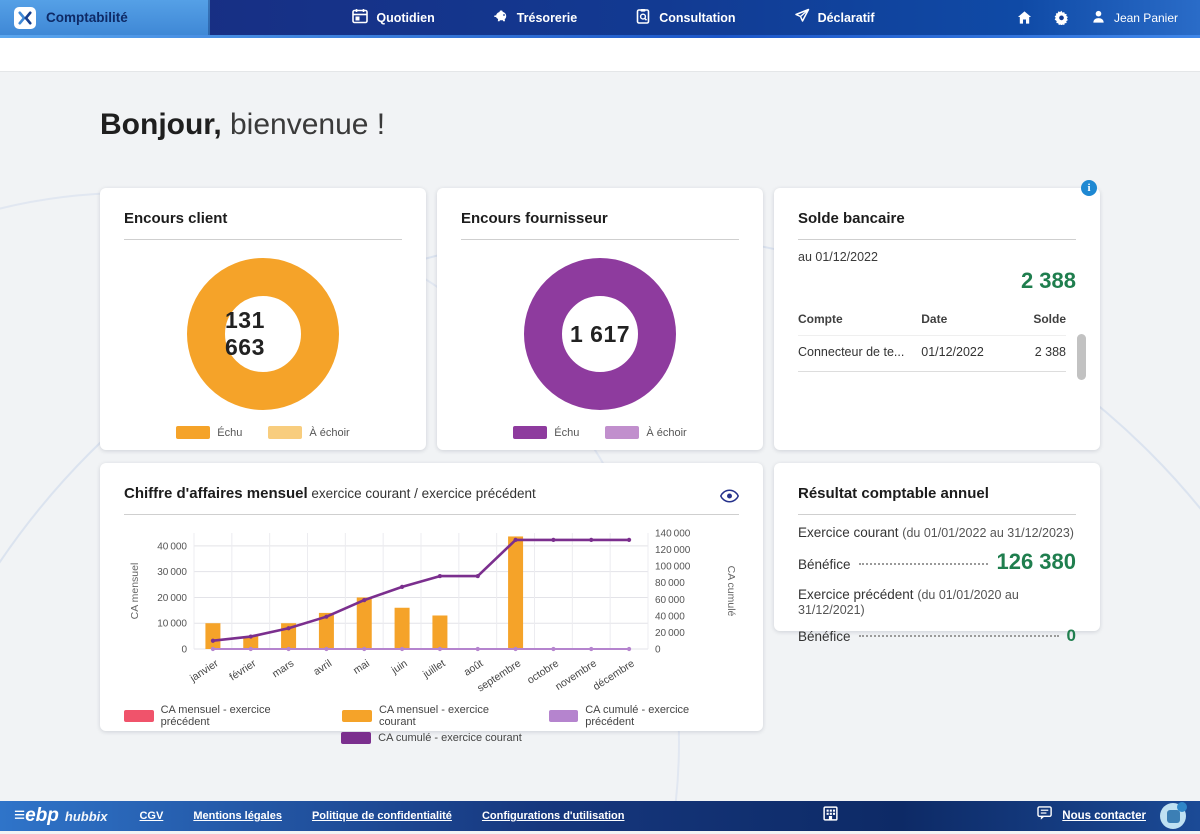 The height and width of the screenshot is (834, 1200). Describe the element at coordinates (326, 630) in the screenshot. I see `bar-avril` at that location.